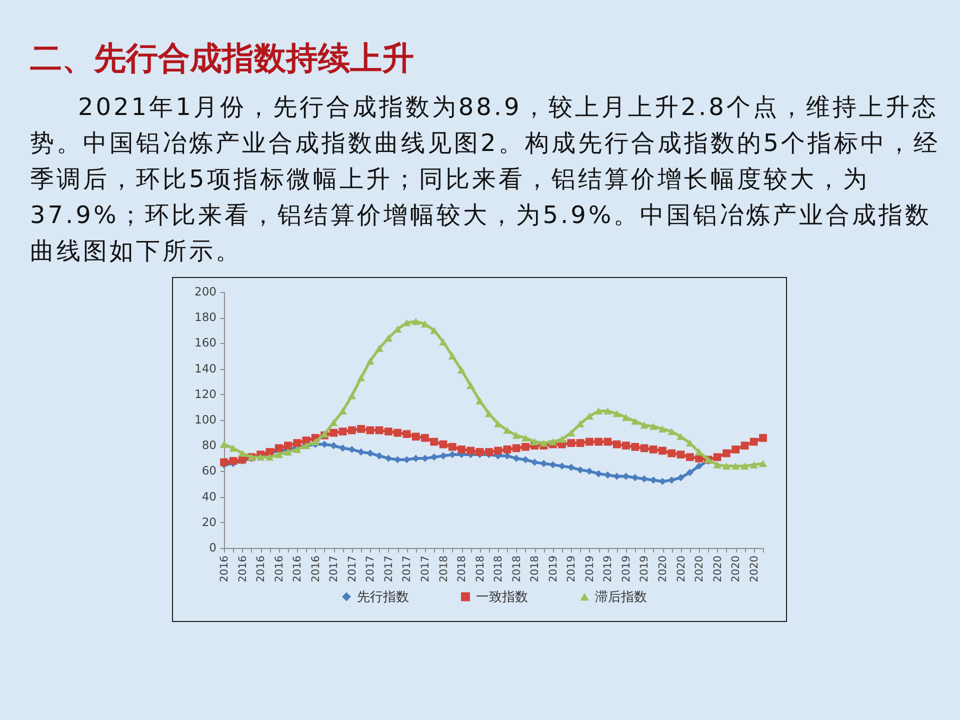 This screenshot has height=720, width=960. Describe the element at coordinates (502, 597) in the screenshot. I see `legend-label: 一致指数` at that location.